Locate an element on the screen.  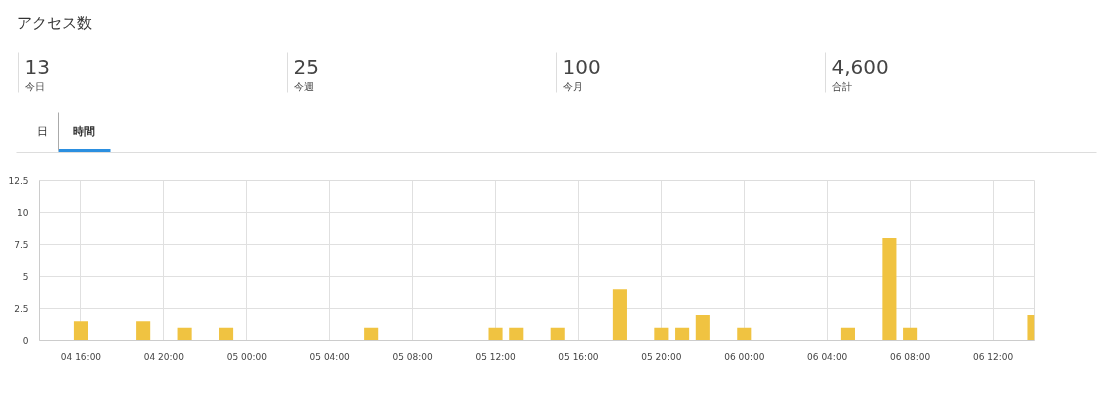
text: アクセス数 is located at coordinates (54, 22).